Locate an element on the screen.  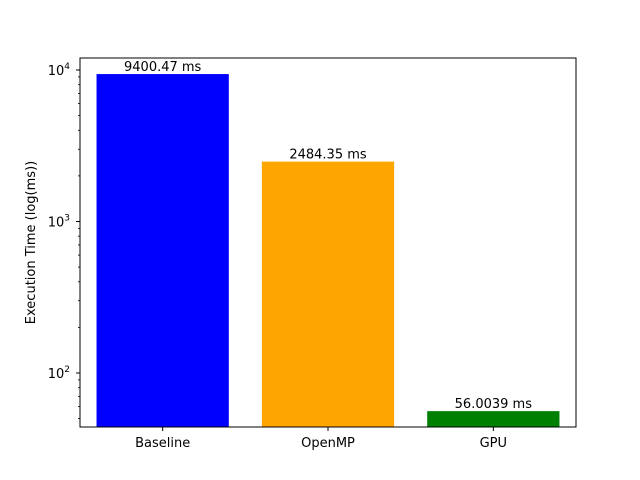
y-tick-label: 10³ is located at coordinates (59, 221).